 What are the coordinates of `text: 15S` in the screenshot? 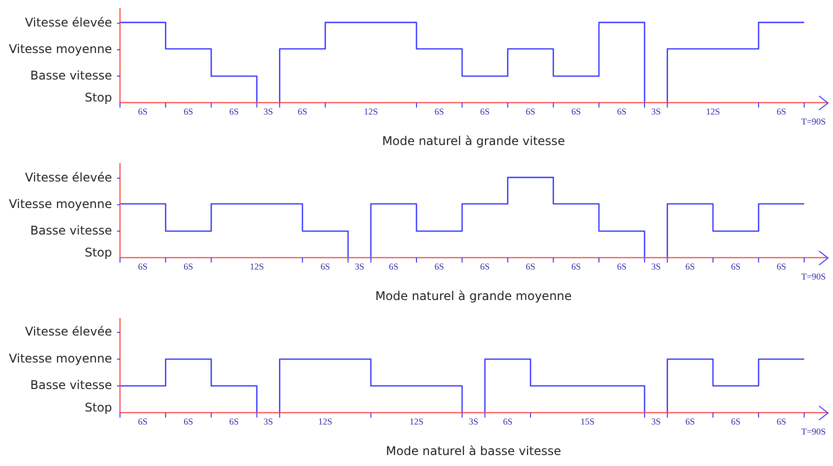 It's located at (587, 421).